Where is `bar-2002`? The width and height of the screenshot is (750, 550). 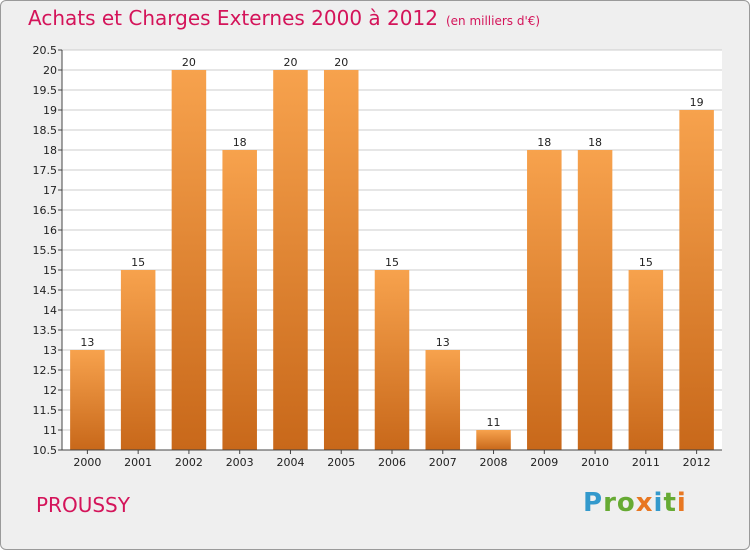 bar-2002 is located at coordinates (189, 260).